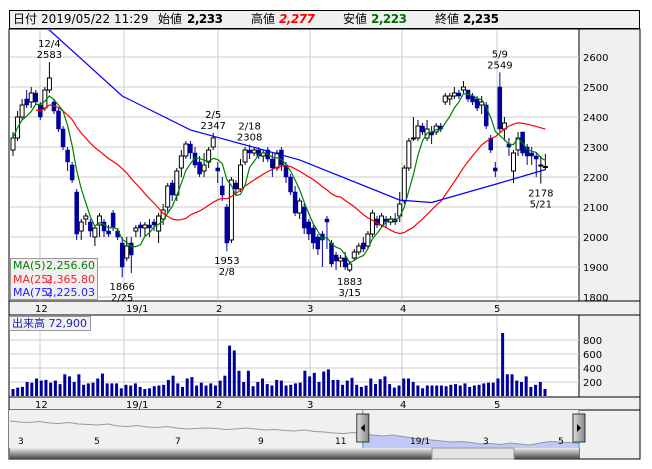 This screenshot has height=469, width=652. I want to click on annotation-value: 2178, so click(540, 194).